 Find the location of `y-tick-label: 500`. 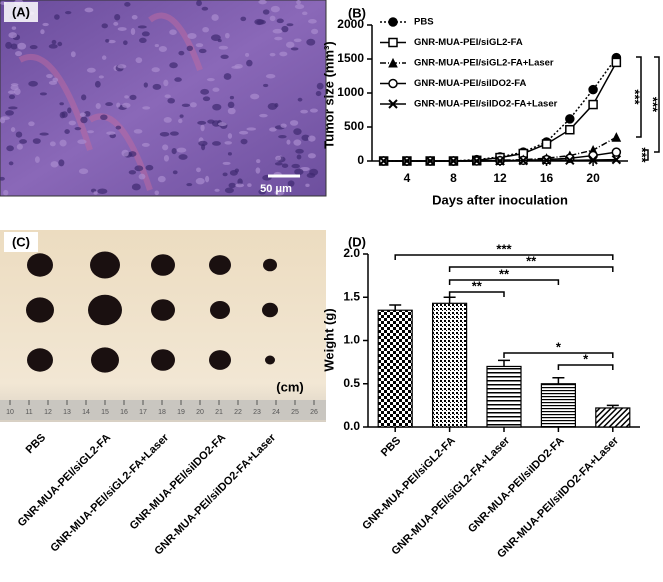

y-tick-label: 500 is located at coordinates (354, 126).